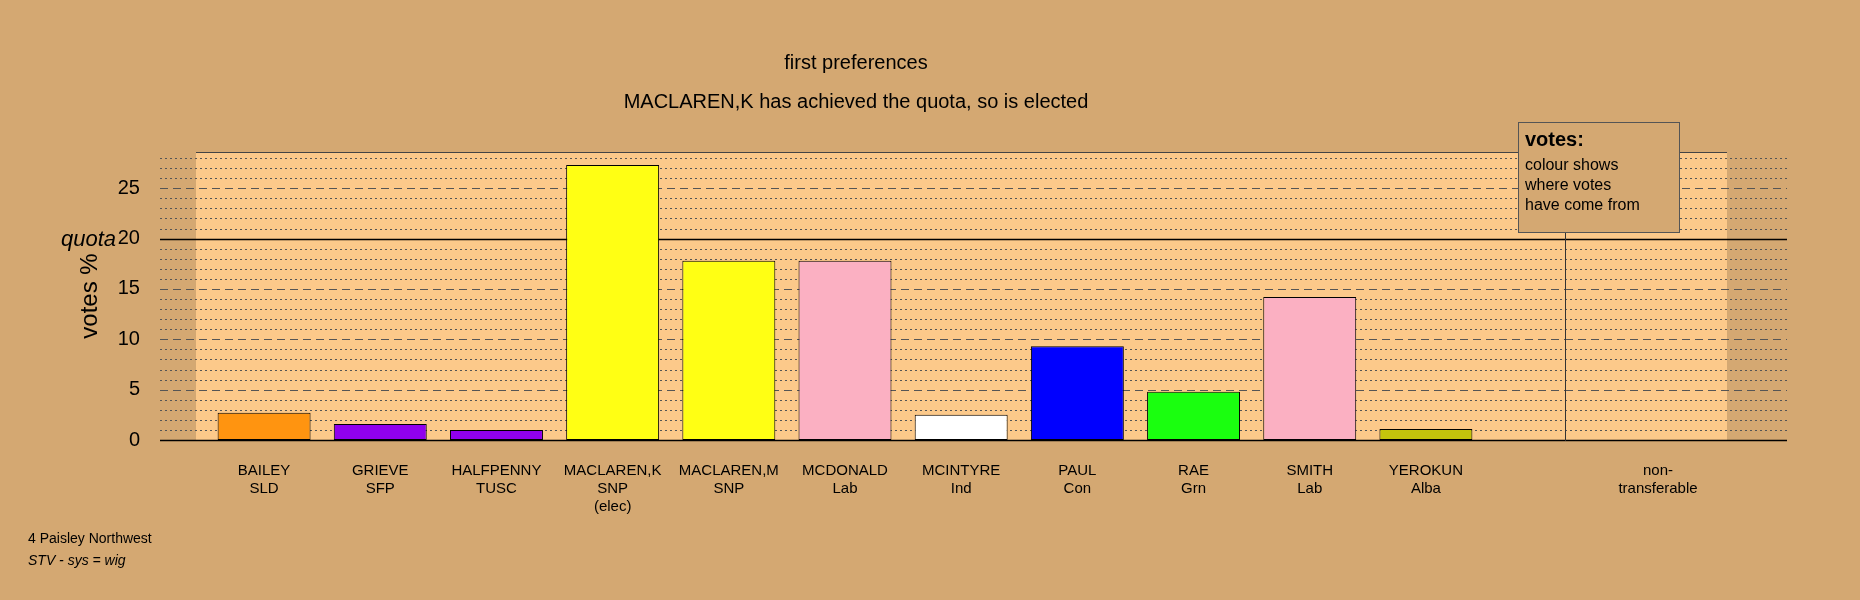  What do you see at coordinates (1077, 479) in the screenshot?
I see `x-tick-label: PAUL Con` at bounding box center [1077, 479].